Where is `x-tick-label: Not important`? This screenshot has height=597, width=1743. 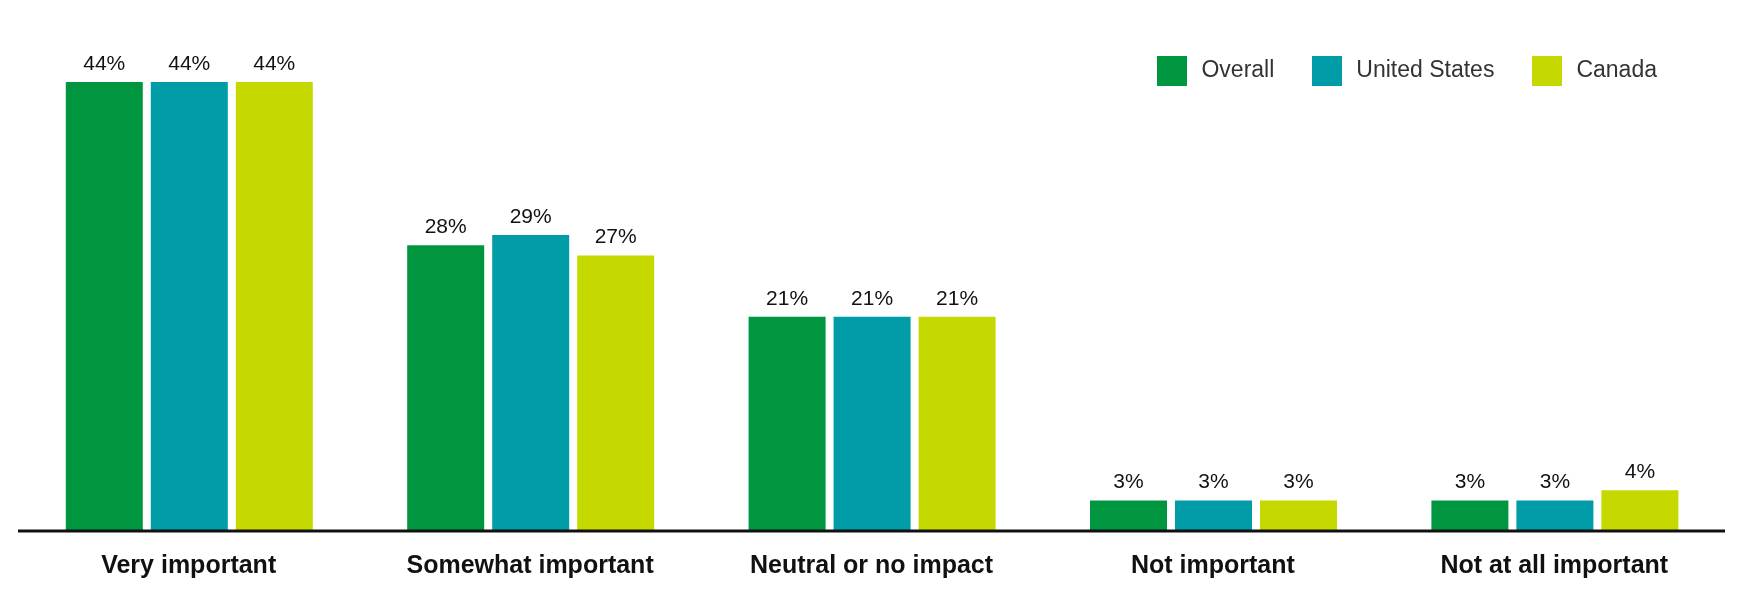
x-tick-label: Not important is located at coordinates (1213, 563).